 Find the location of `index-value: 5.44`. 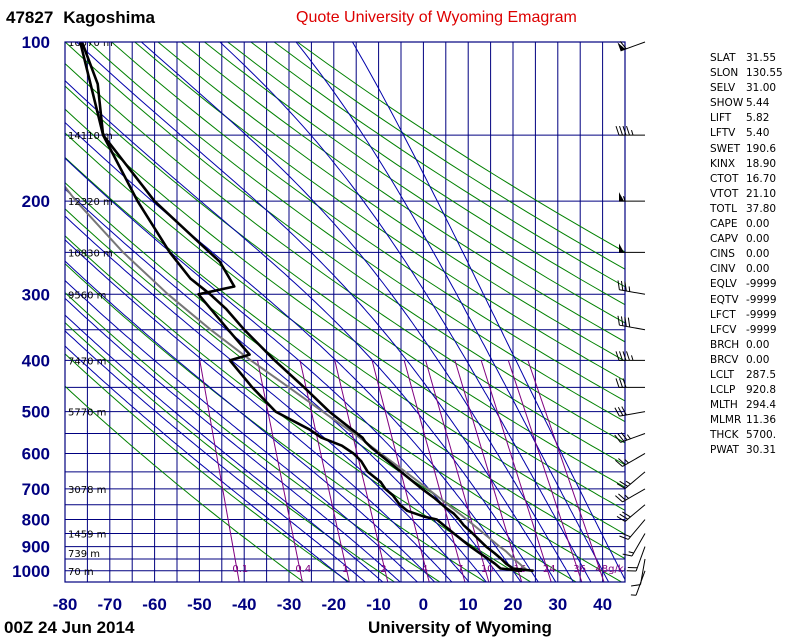

index-value: 5.44 is located at coordinates (758, 103).